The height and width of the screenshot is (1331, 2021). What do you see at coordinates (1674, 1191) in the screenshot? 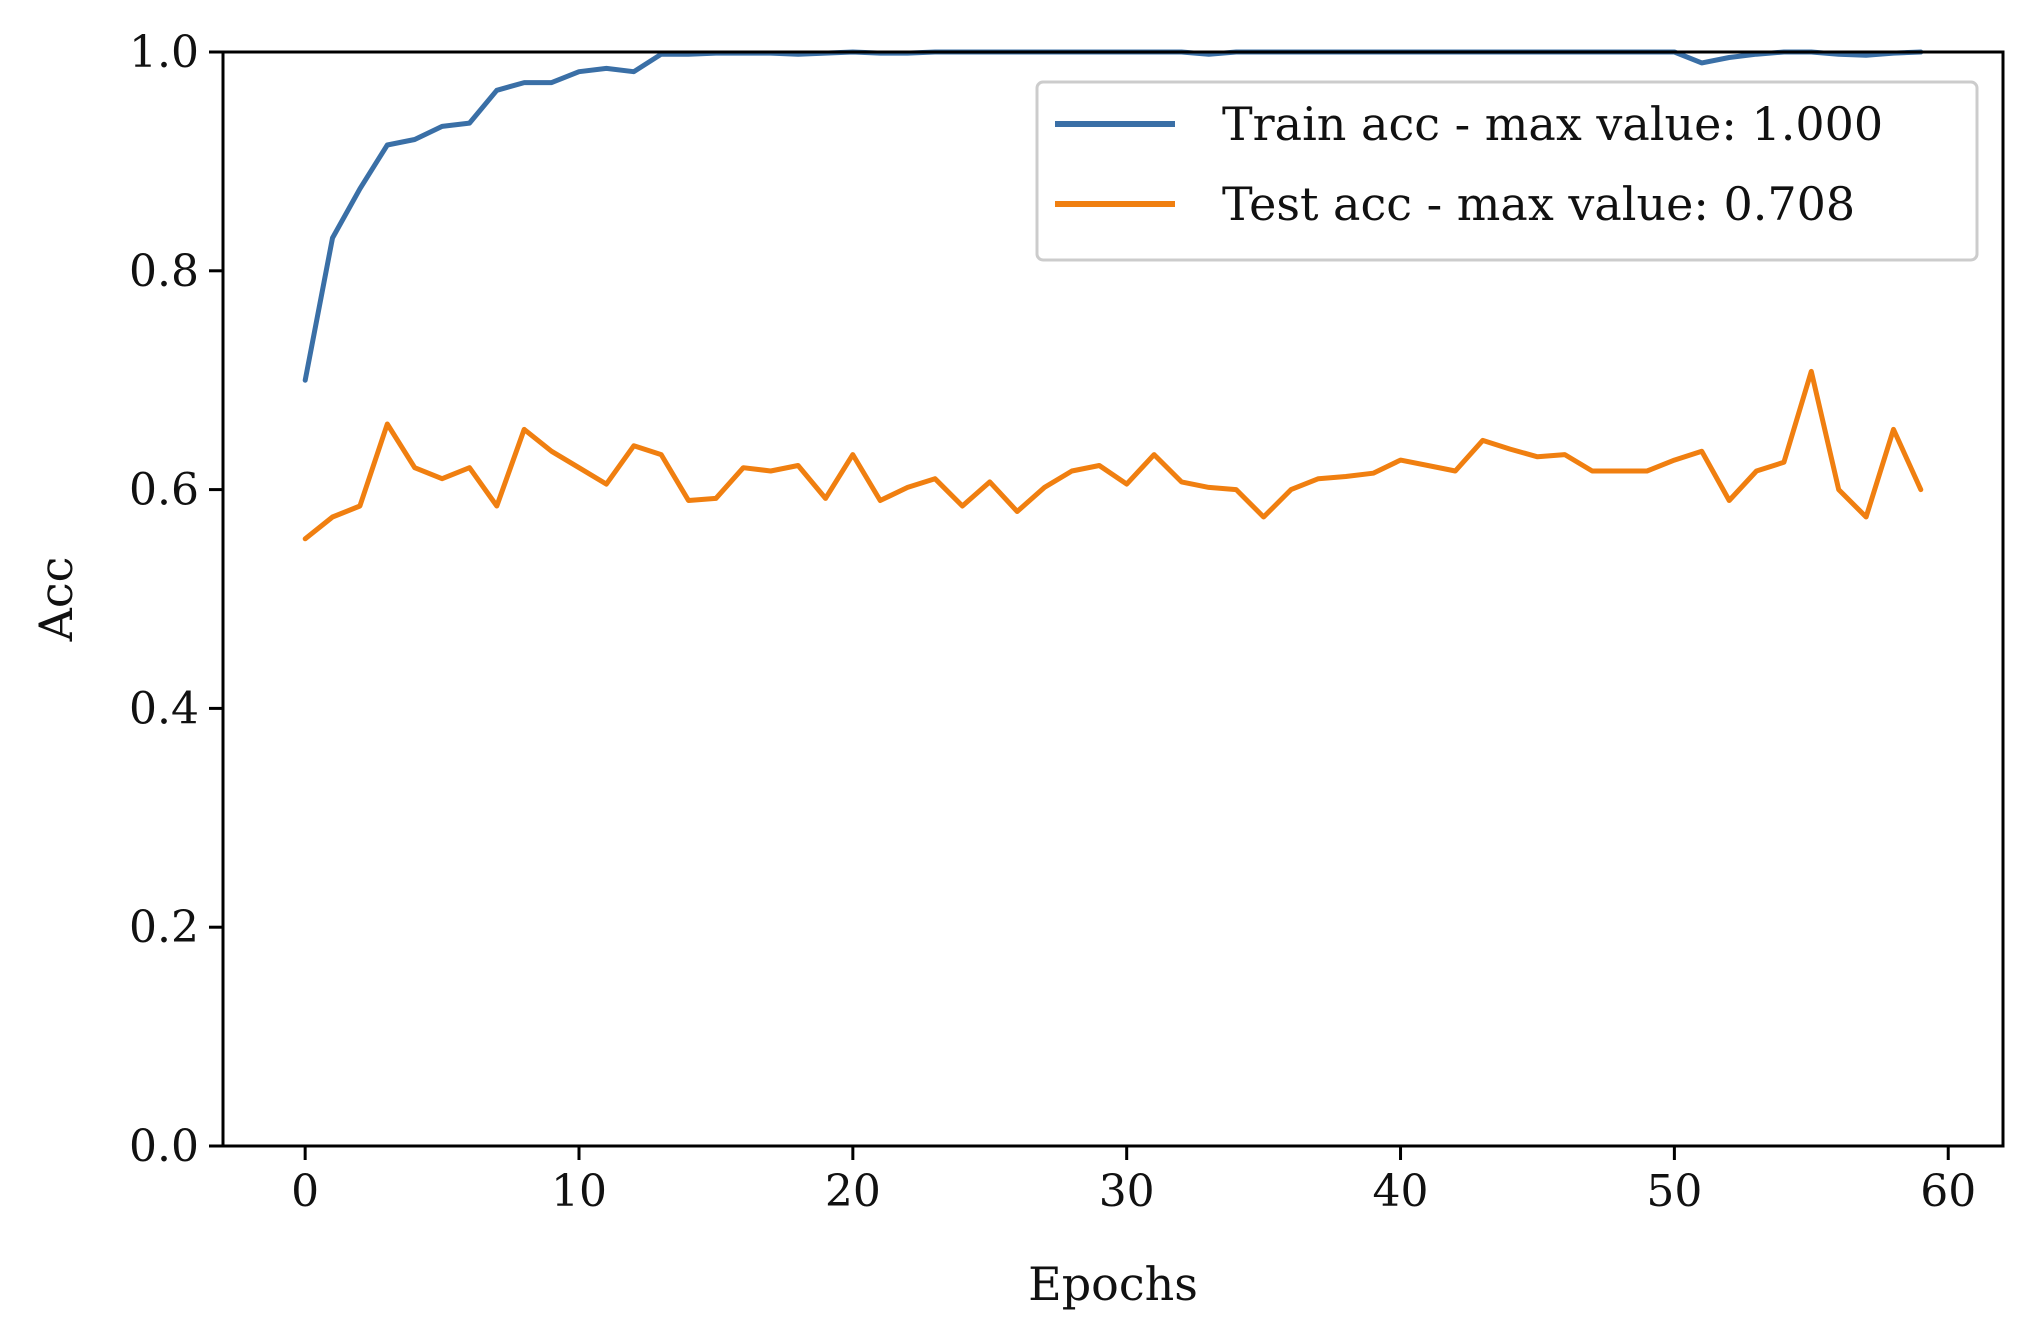
I see `x-tick-label: 50` at bounding box center [1674, 1191].